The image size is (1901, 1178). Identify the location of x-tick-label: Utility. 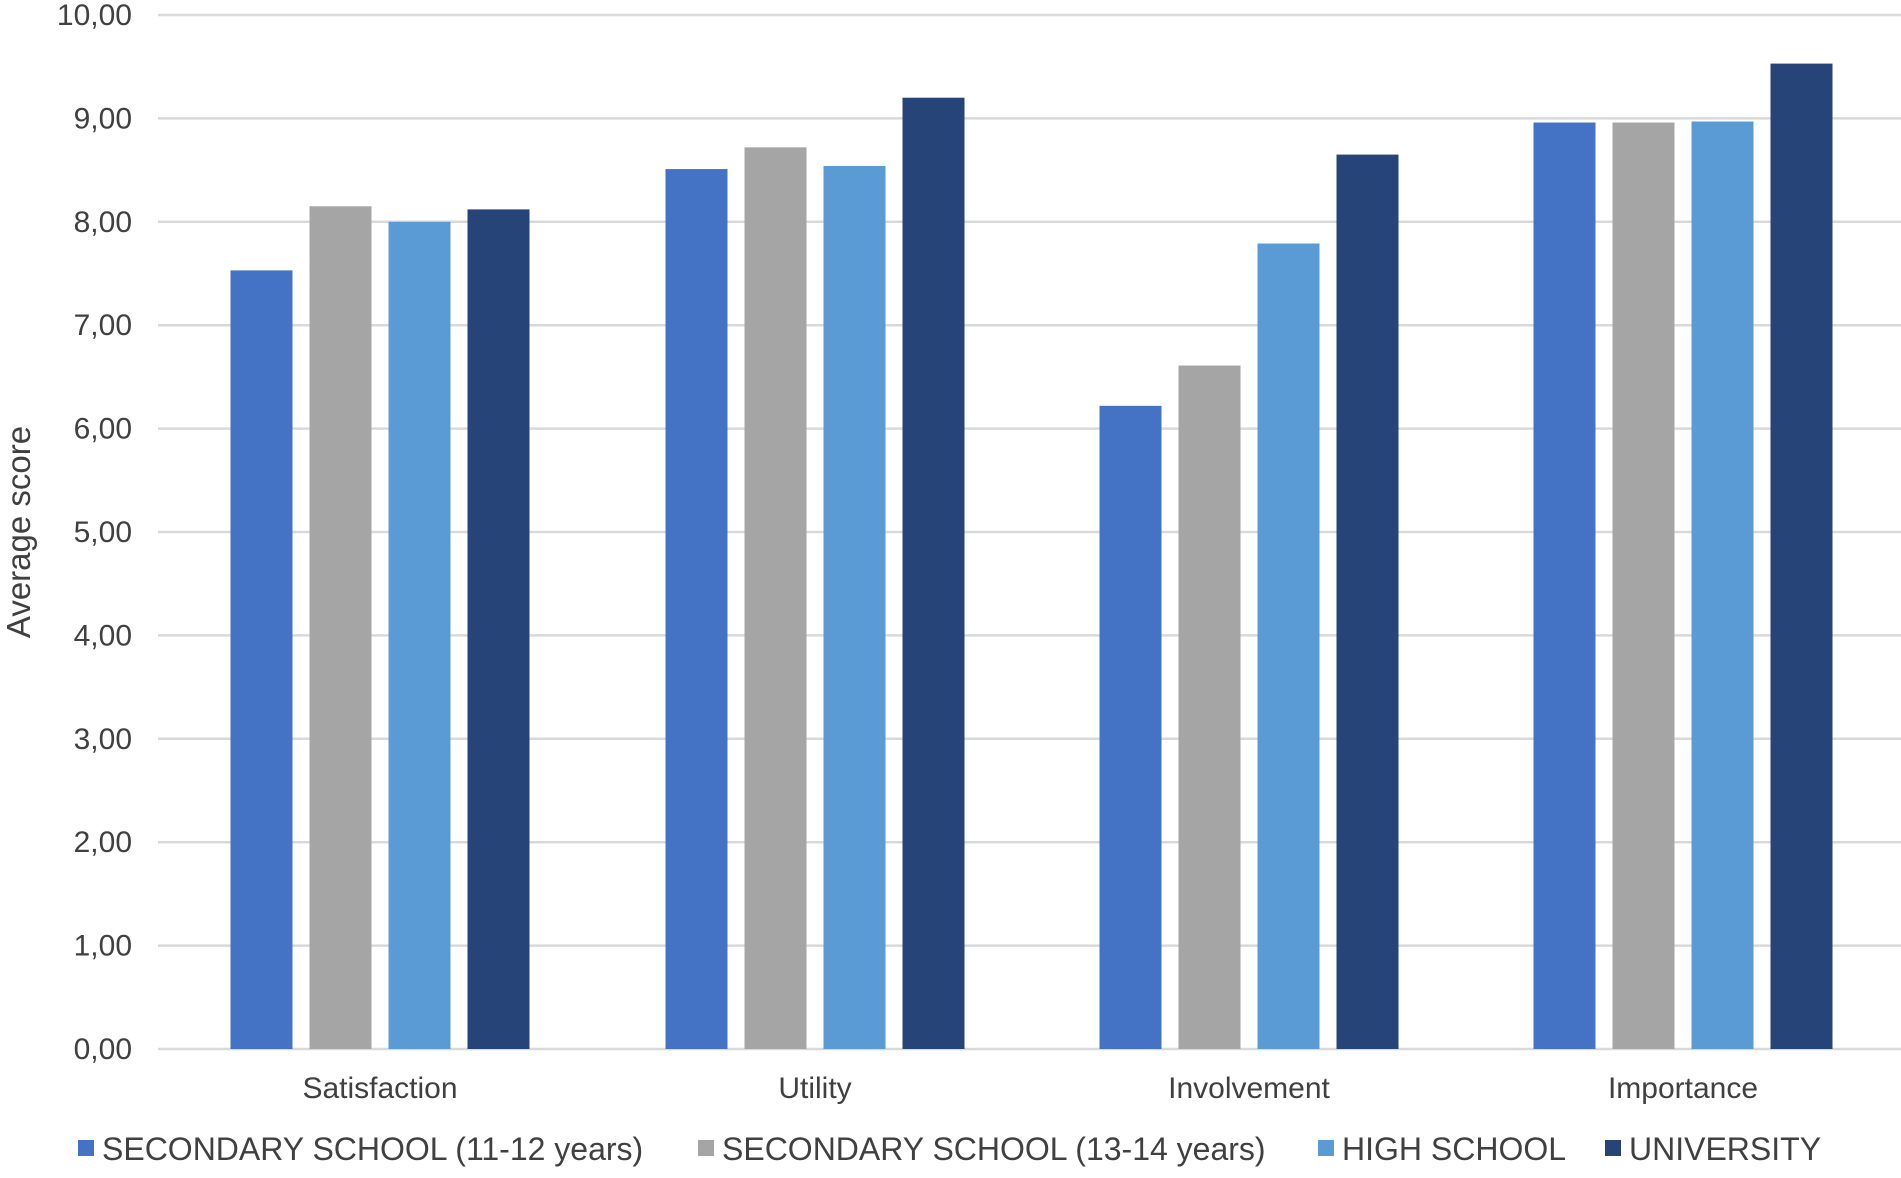
(814, 1088).